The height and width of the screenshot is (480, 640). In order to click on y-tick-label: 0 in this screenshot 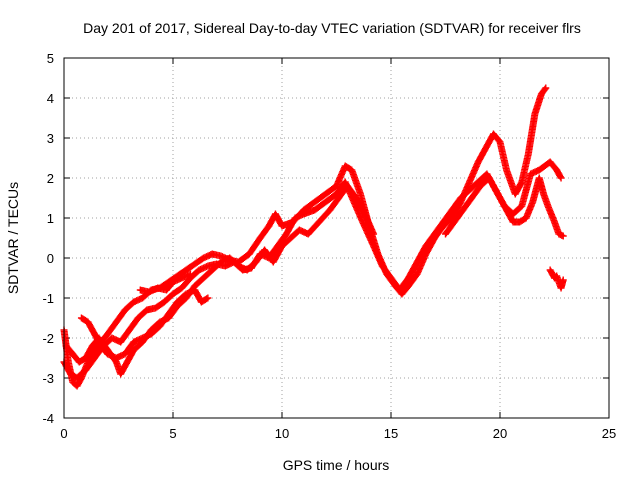, I will do `click(50, 258)`.